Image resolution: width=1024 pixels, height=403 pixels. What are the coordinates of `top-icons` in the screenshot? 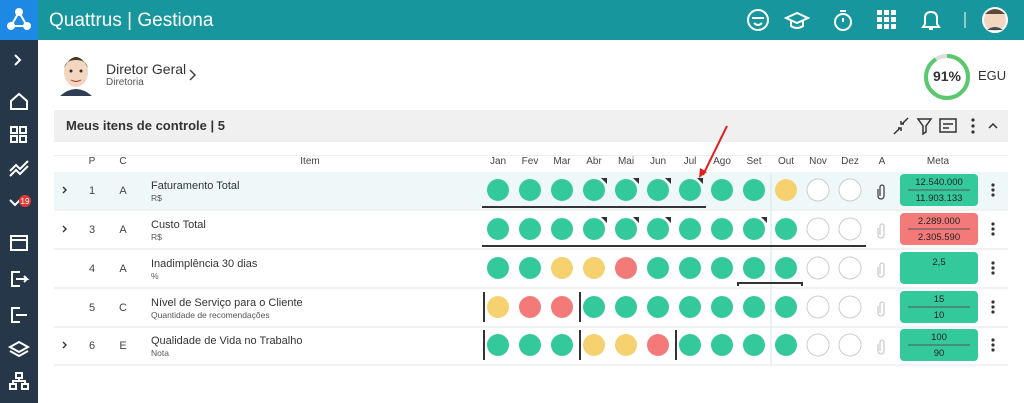 It's located at (877, 20).